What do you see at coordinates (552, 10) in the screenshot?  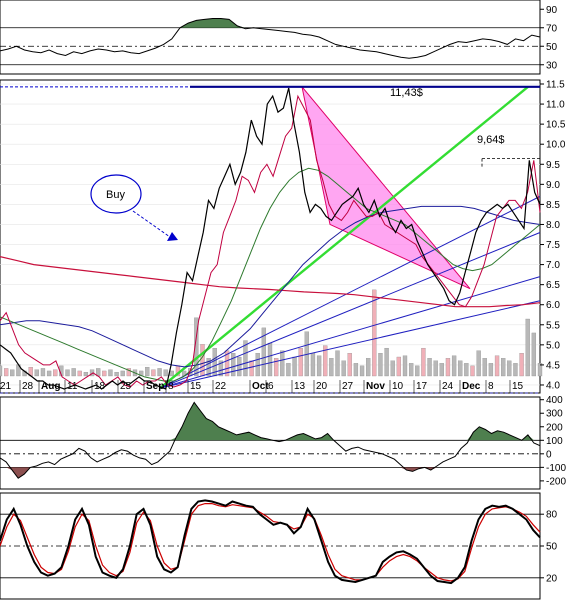 I see `y-tick-label: 90` at bounding box center [552, 10].